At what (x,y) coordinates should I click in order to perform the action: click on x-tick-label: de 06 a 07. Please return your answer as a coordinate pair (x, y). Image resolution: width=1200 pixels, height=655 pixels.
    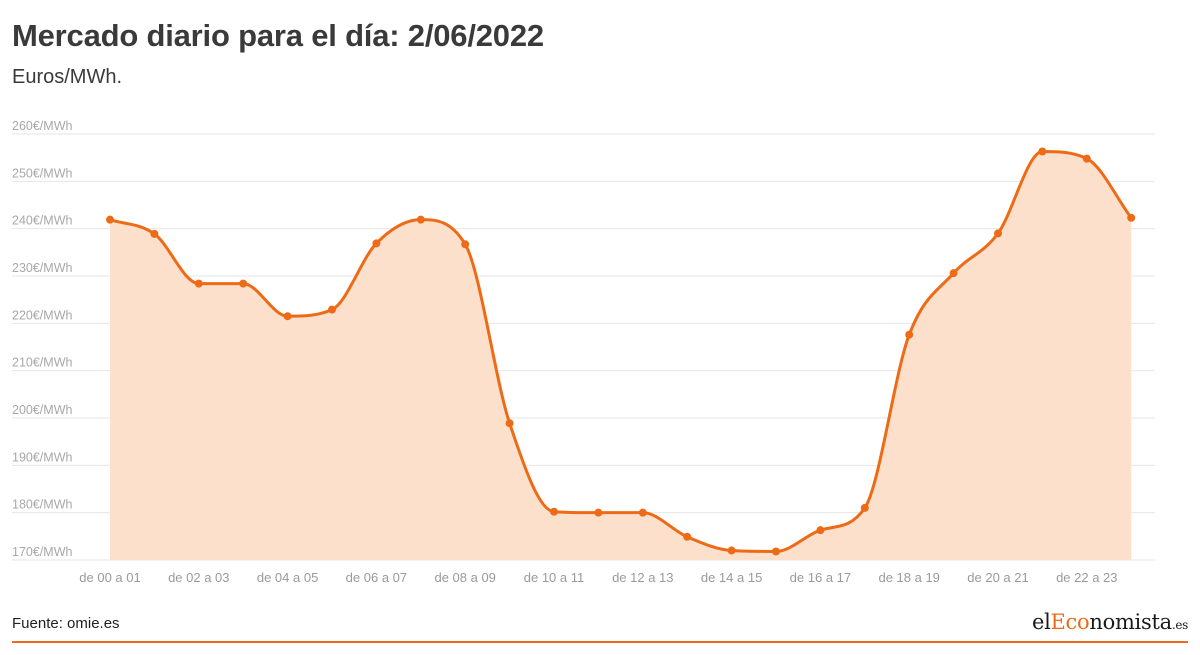
    Looking at the image, I should click on (376, 577).